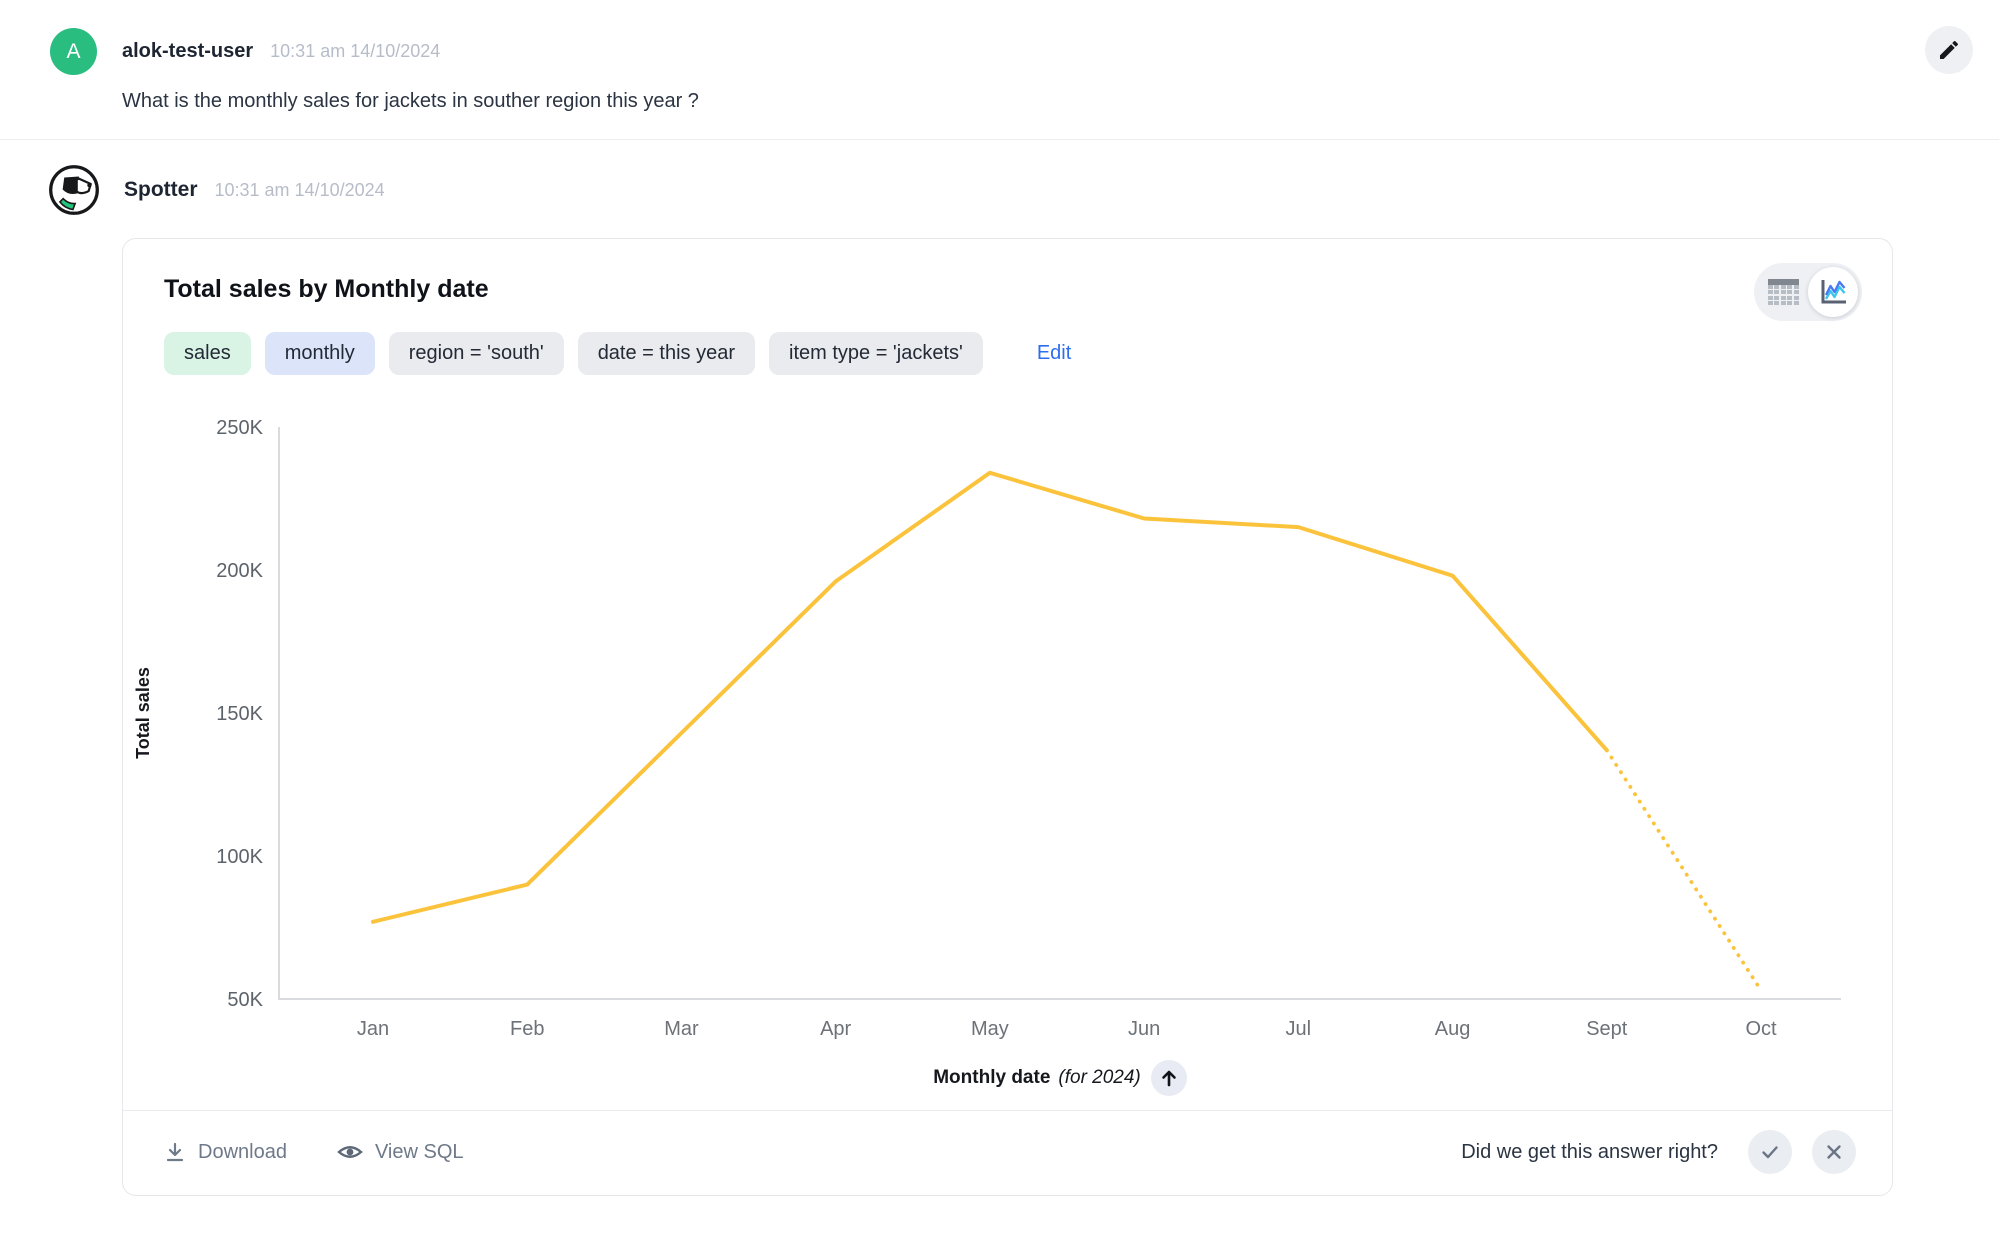 The height and width of the screenshot is (1241, 1999). What do you see at coordinates (1453, 1029) in the screenshot?
I see `x-tick-label: Aug` at bounding box center [1453, 1029].